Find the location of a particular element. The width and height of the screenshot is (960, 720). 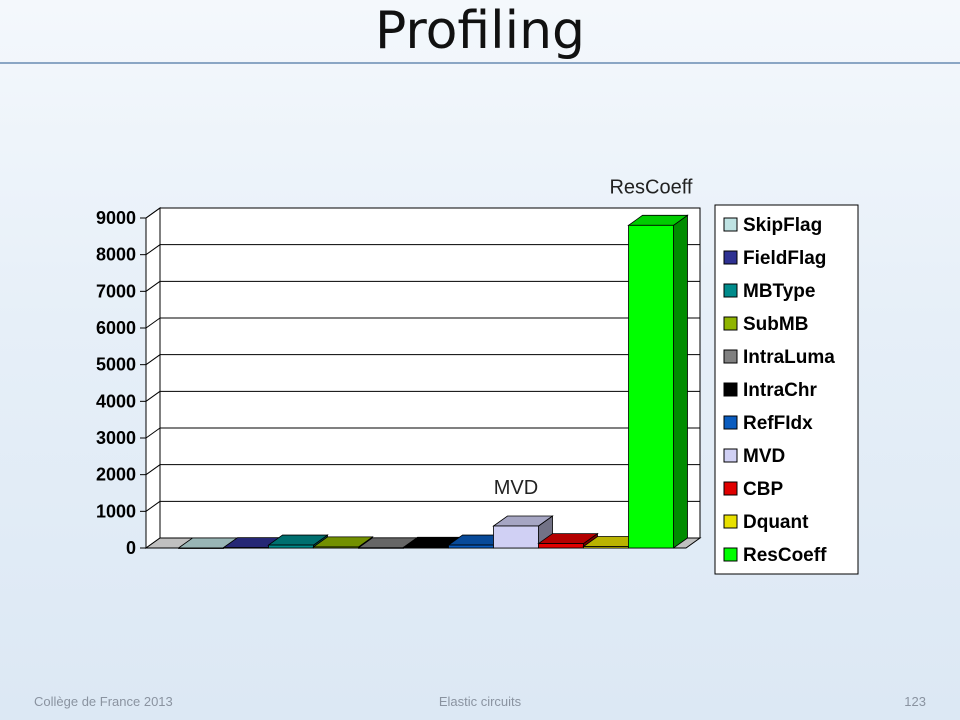

bar-skipflag is located at coordinates (201, 548).